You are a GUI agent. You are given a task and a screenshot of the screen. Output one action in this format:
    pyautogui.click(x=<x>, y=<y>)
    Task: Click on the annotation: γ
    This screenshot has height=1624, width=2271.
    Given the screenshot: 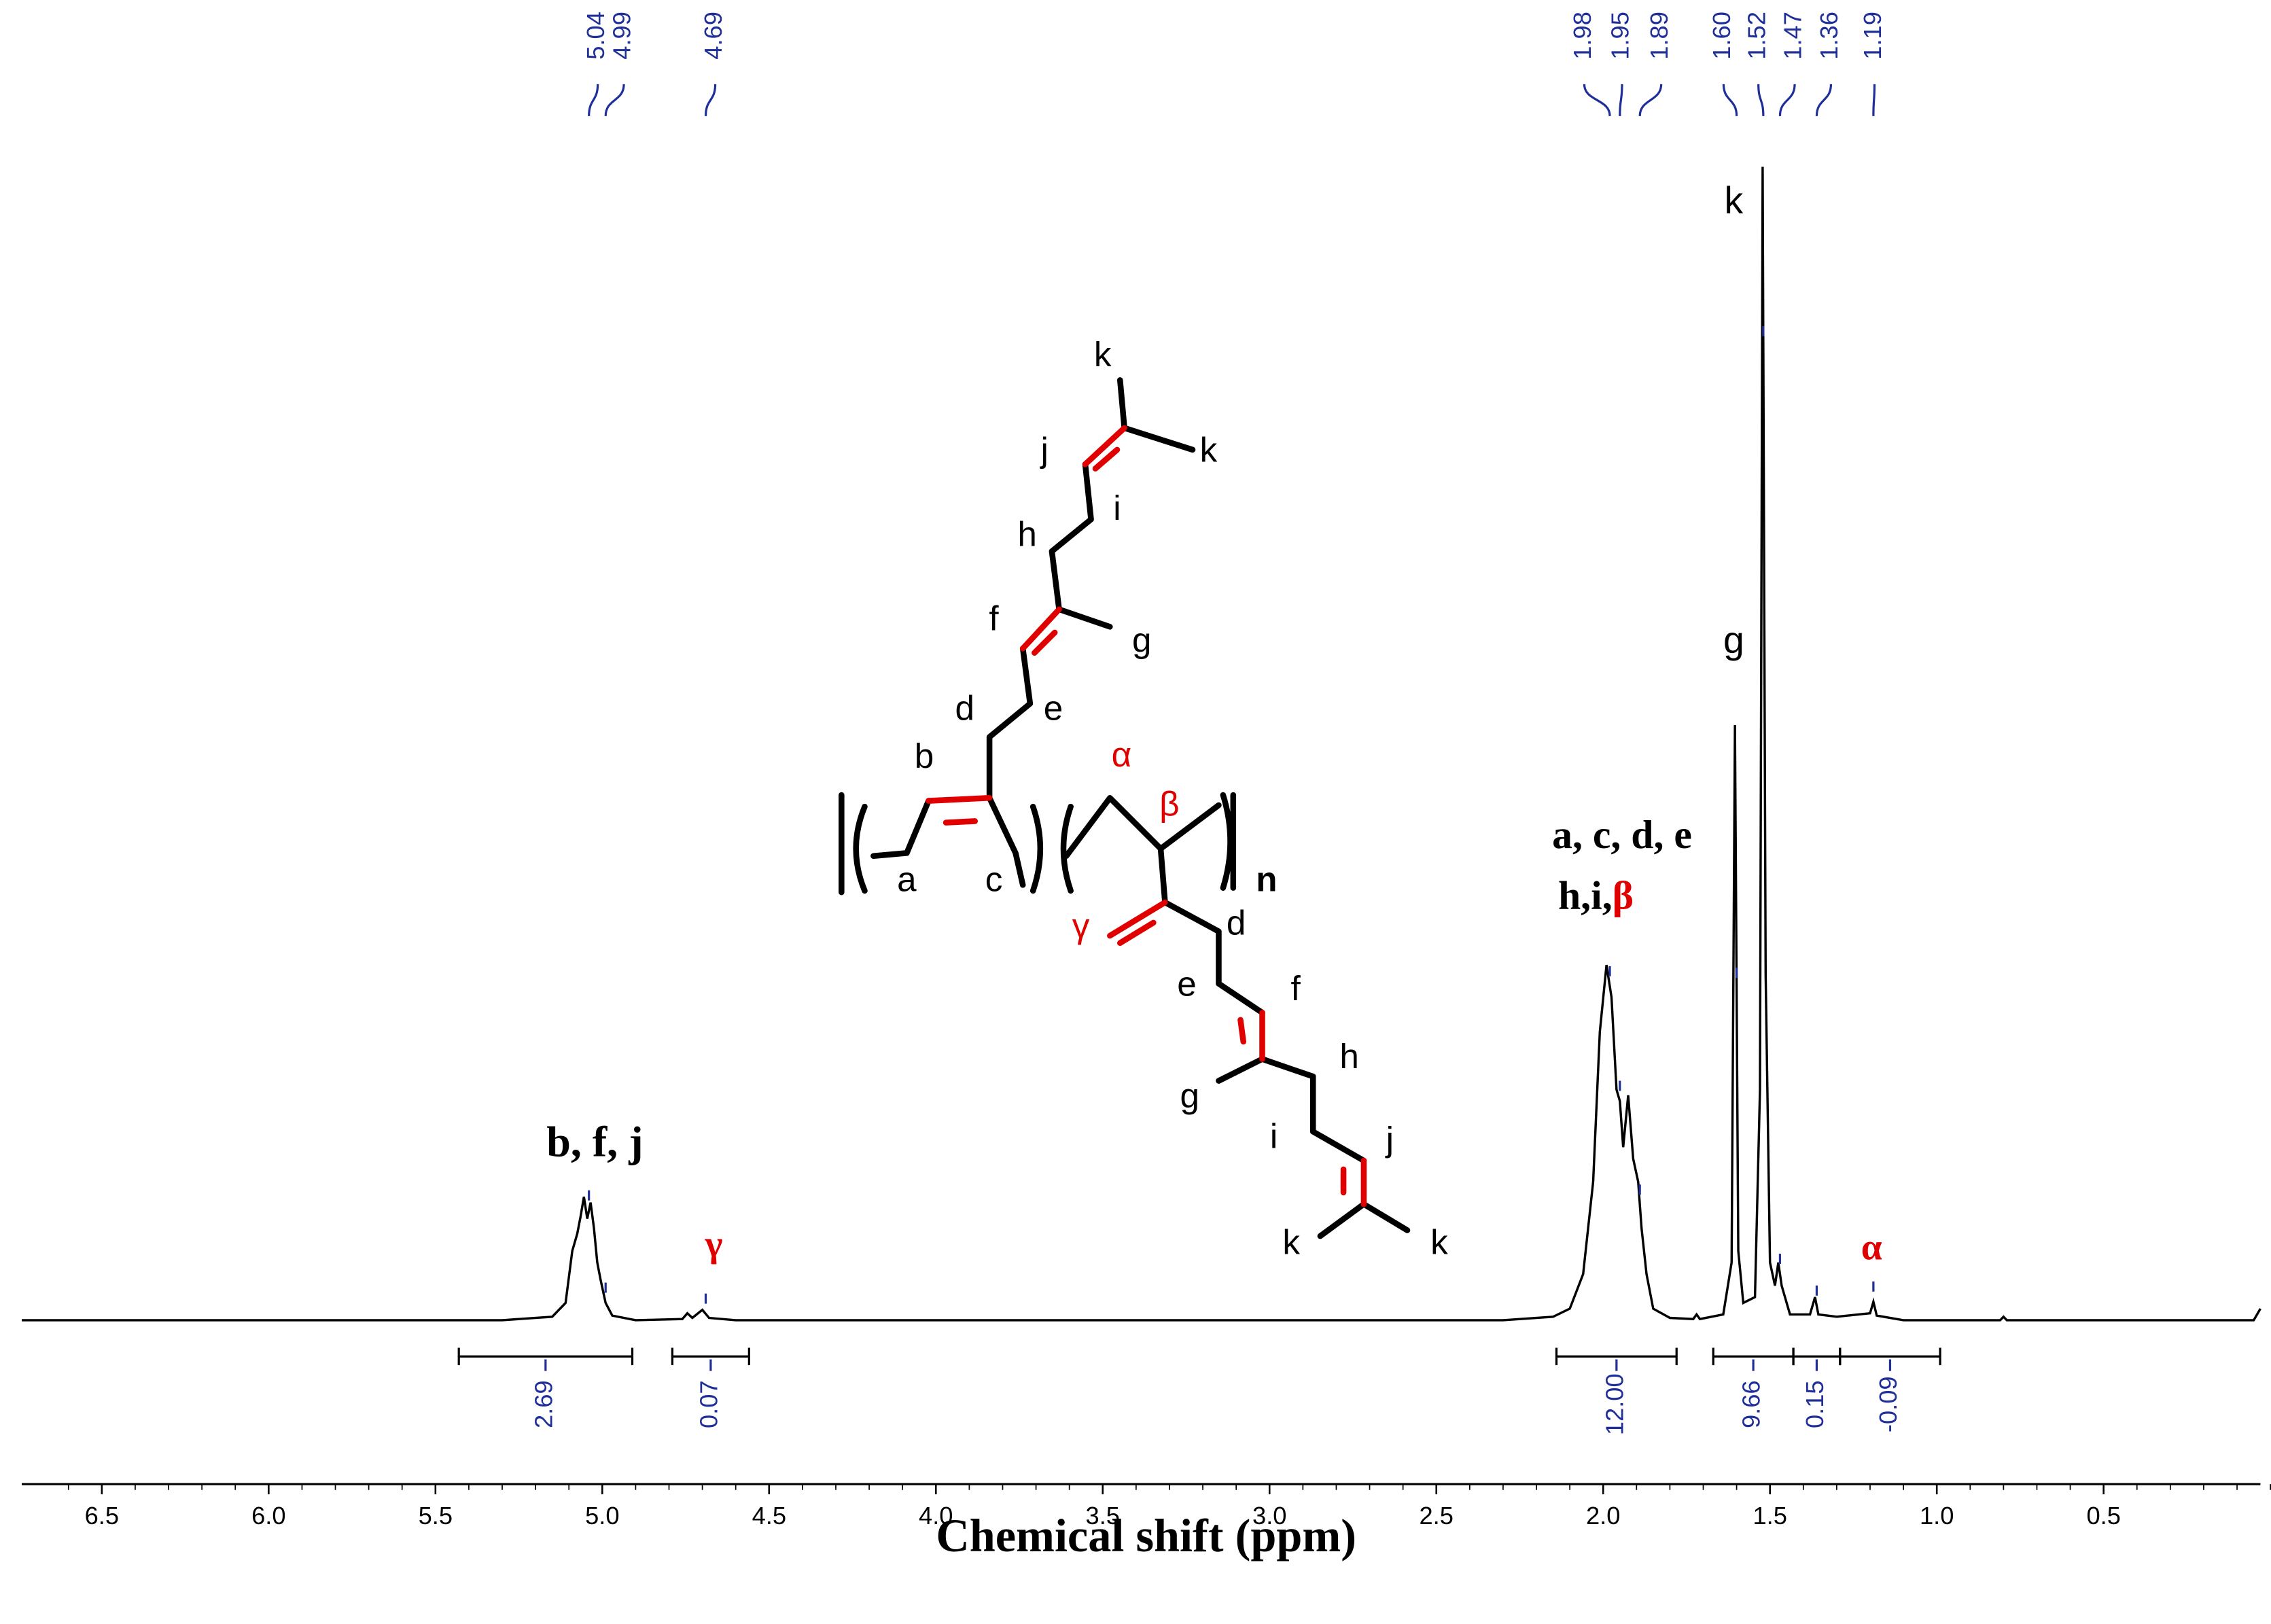 What is the action you would take?
    pyautogui.click(x=713, y=1245)
    